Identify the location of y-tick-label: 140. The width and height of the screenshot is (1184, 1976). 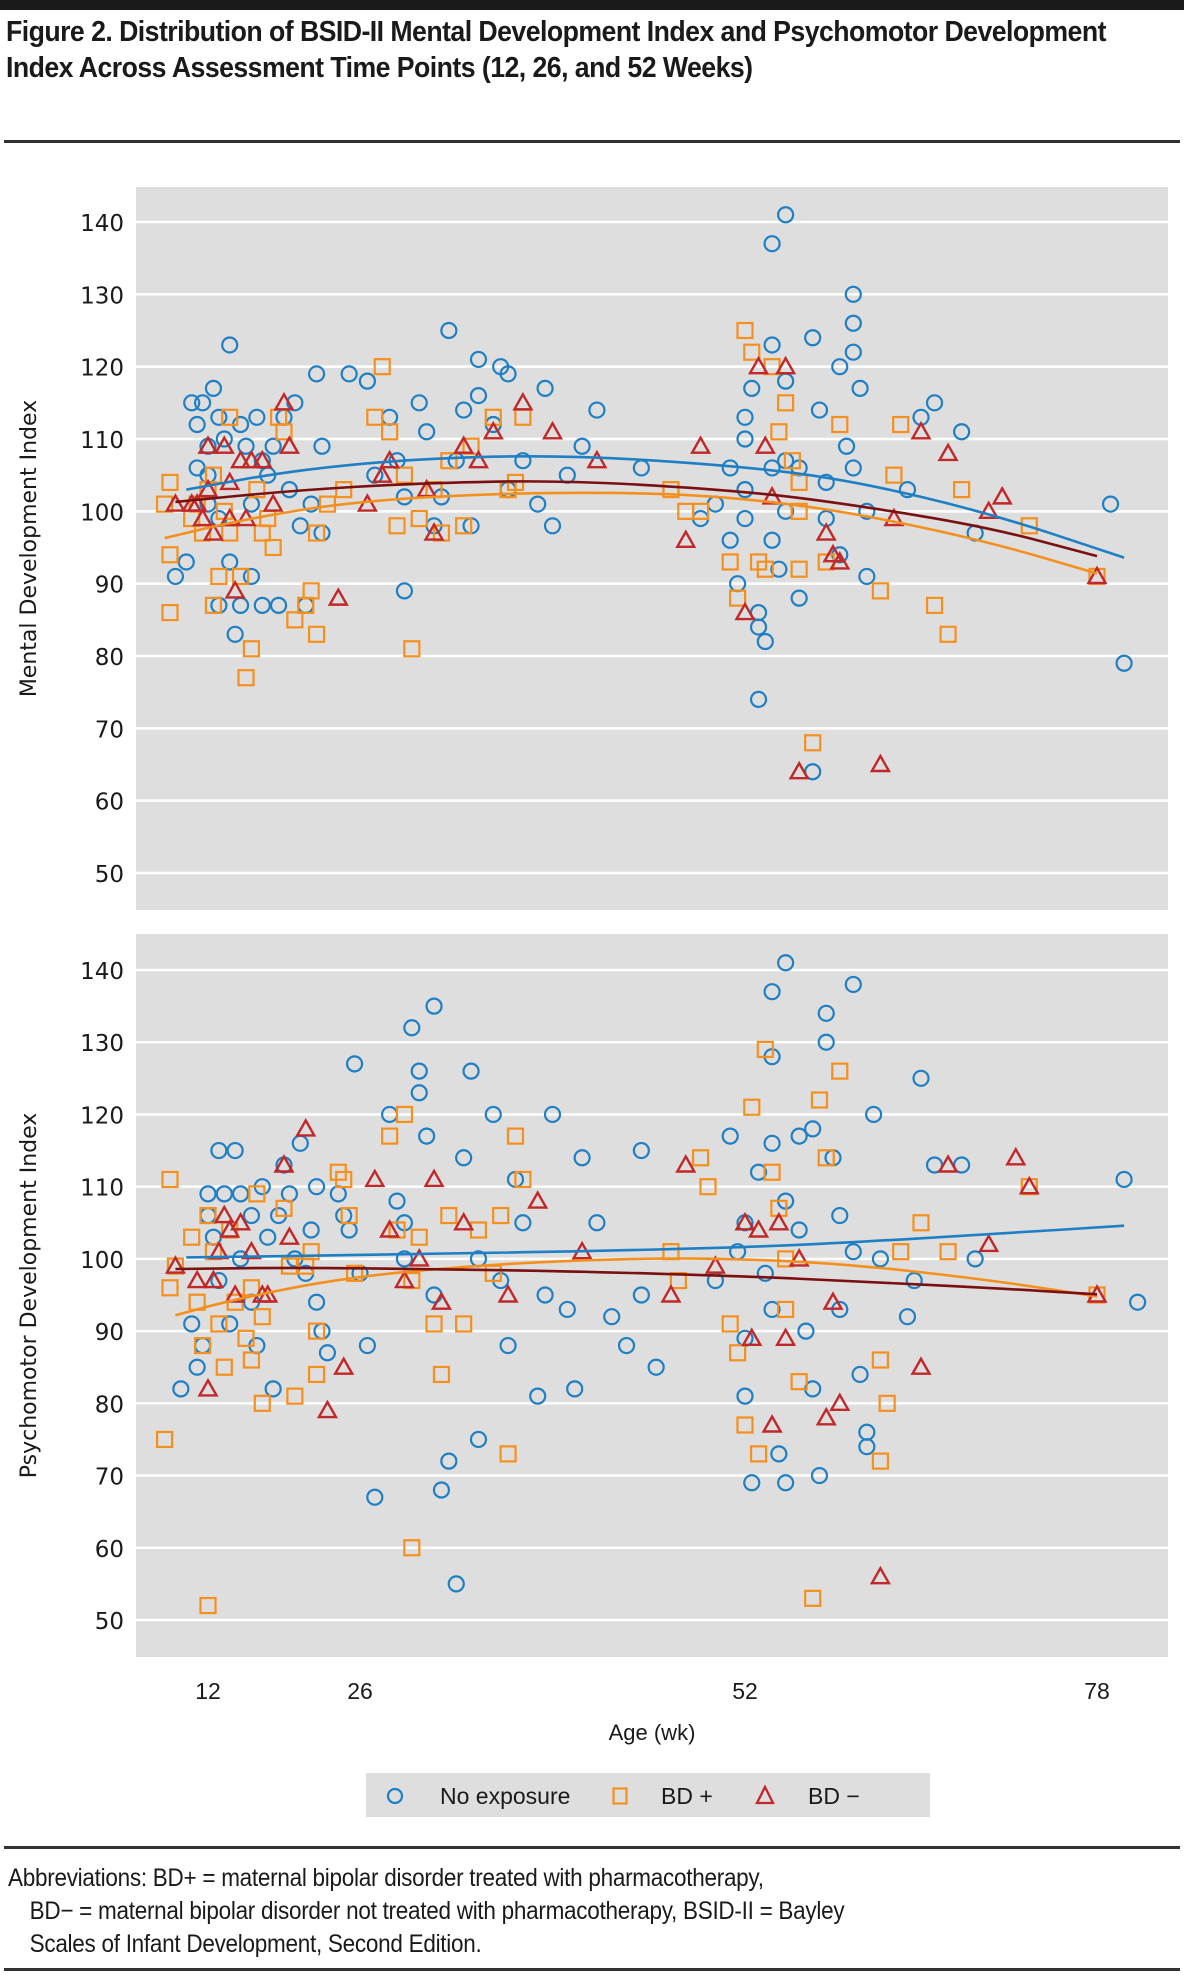
(102, 224).